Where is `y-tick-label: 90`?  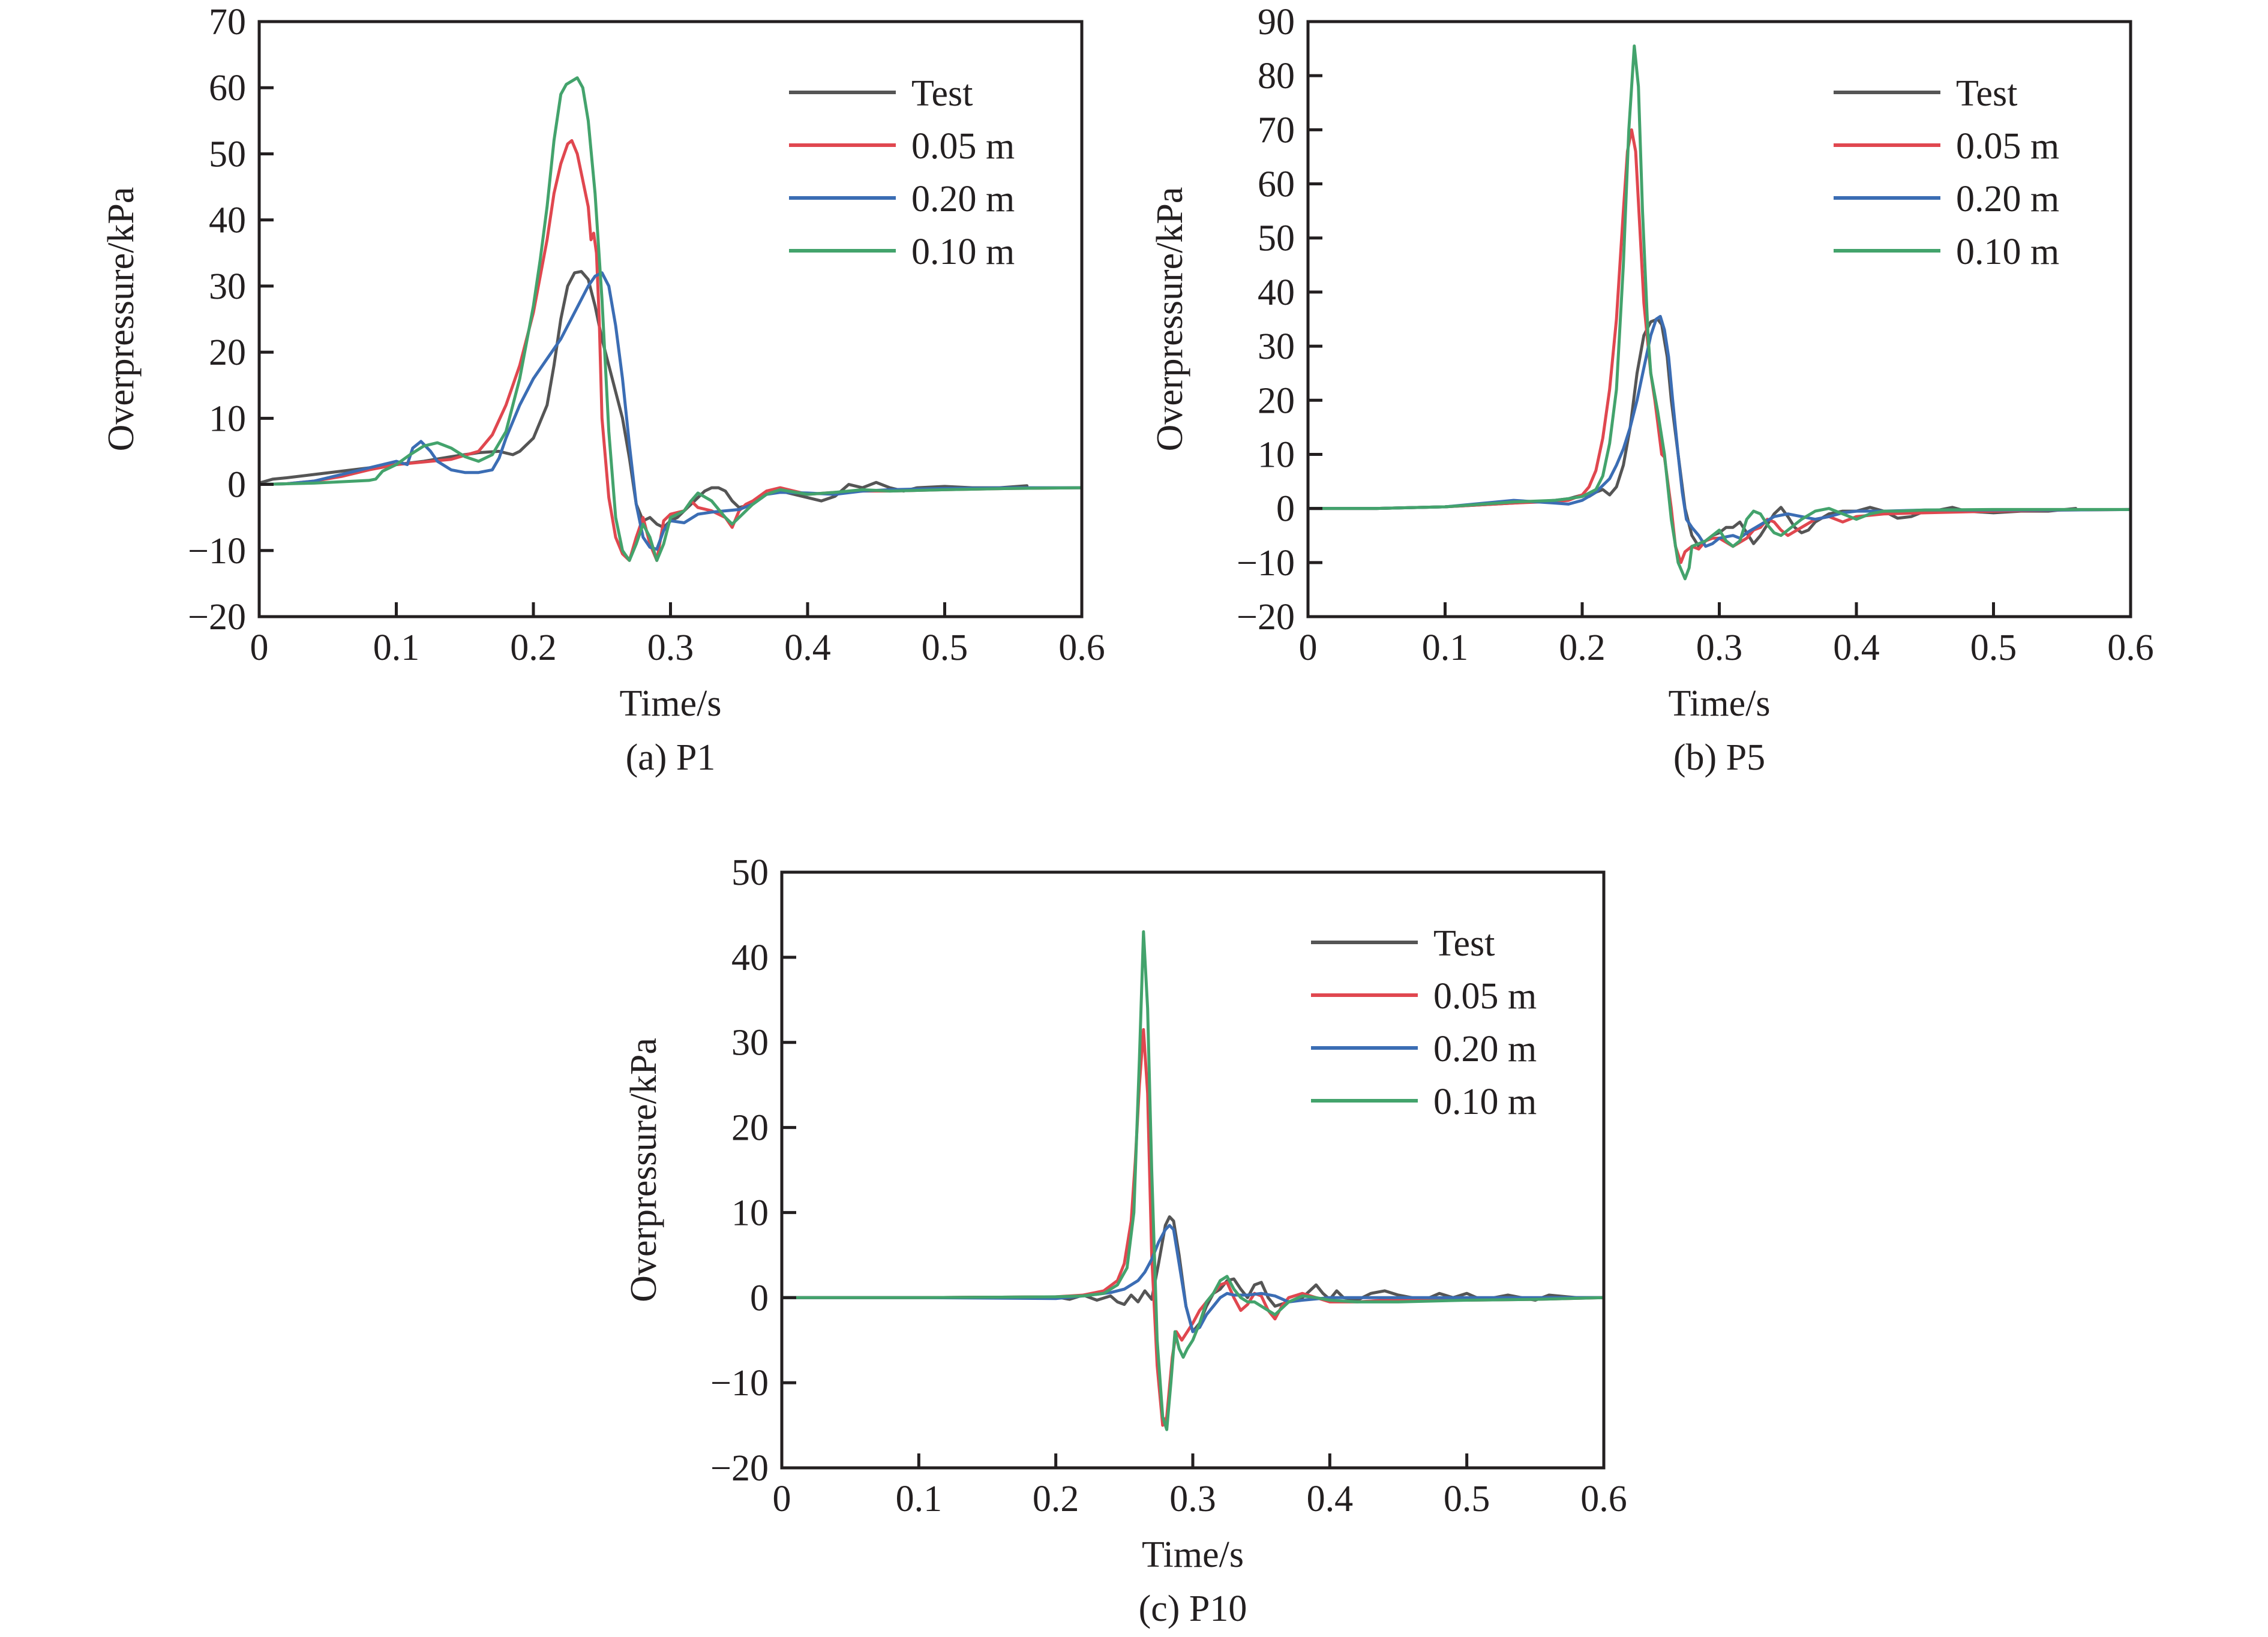 y-tick-label: 90 is located at coordinates (1276, 23).